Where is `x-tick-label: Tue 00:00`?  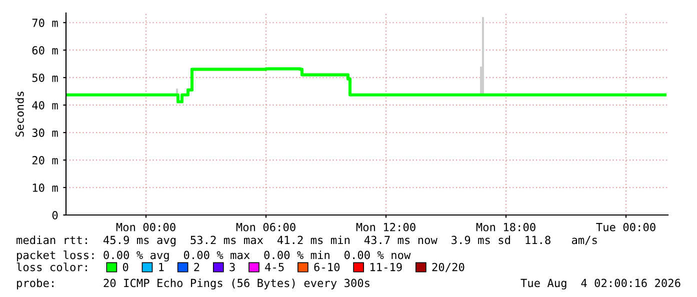
x-tick-label: Tue 00:00 is located at coordinates (626, 227).